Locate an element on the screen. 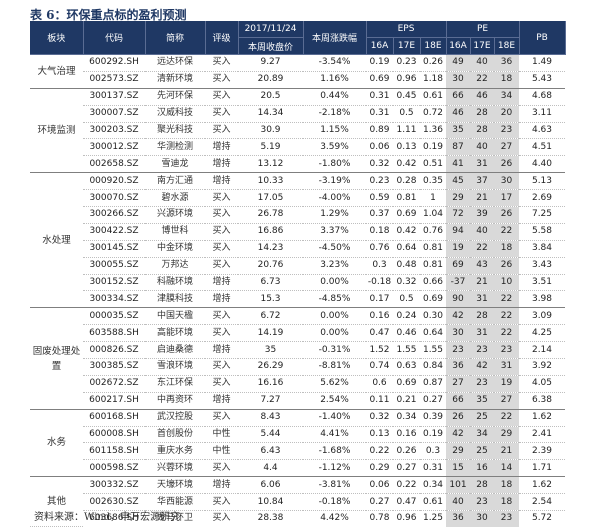 The width and height of the screenshot is (595, 530). pe-18e-cell: 36 is located at coordinates (506, 63).